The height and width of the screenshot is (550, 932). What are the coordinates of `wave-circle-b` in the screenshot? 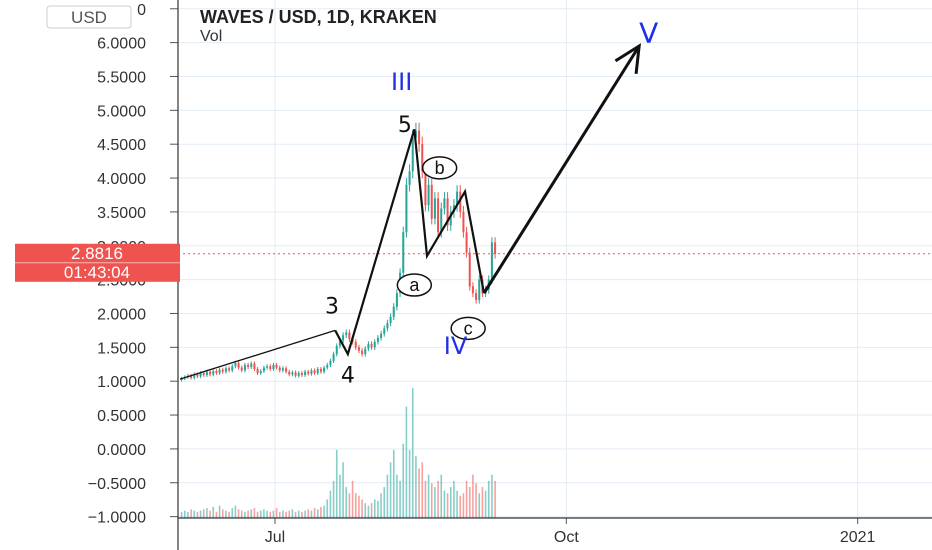 It's located at (439, 168).